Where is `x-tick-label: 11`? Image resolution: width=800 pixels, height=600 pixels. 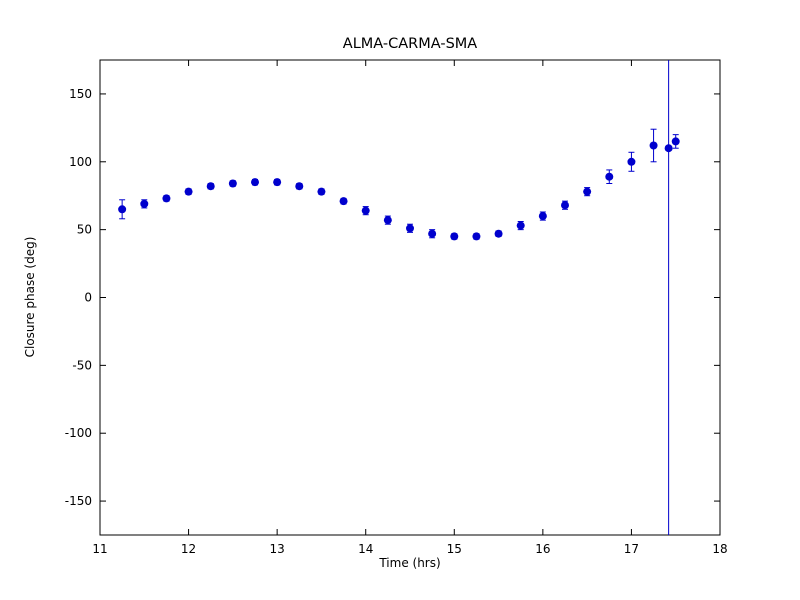 x-tick-label: 11 is located at coordinates (99, 549).